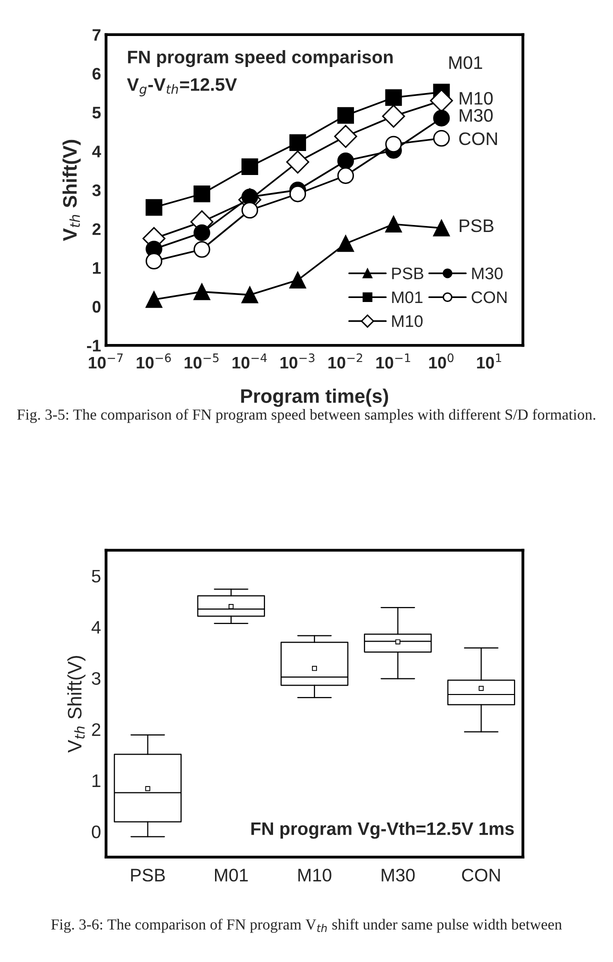 Image resolution: width=613 pixels, height=962 pixels. Describe the element at coordinates (487, 274) in the screenshot. I see `legend-label: M30` at that location.